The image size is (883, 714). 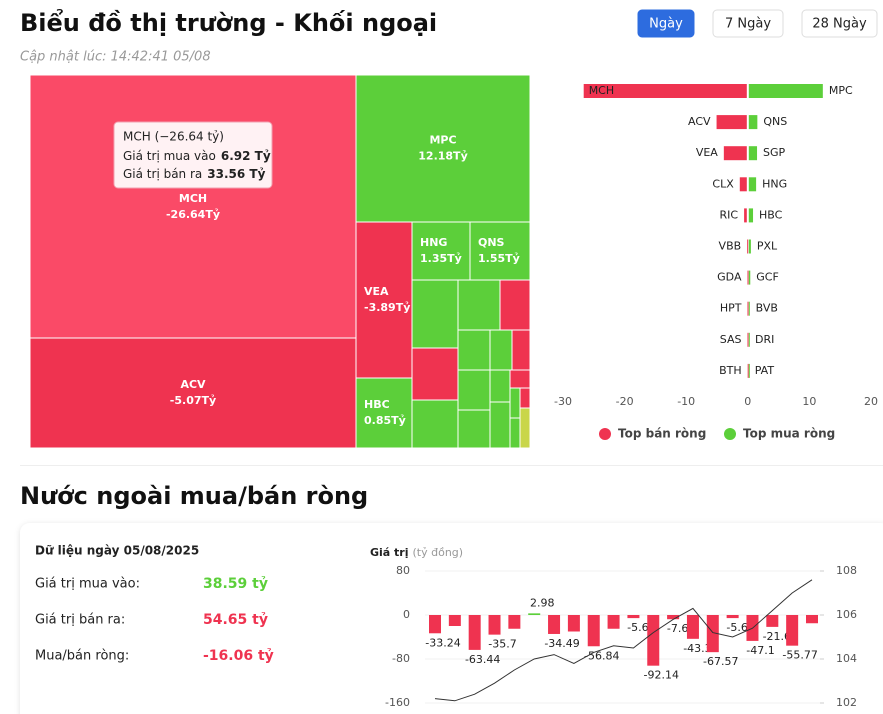 What do you see at coordinates (723, 183) in the screenshot?
I see `bar-label: CLX` at bounding box center [723, 183].